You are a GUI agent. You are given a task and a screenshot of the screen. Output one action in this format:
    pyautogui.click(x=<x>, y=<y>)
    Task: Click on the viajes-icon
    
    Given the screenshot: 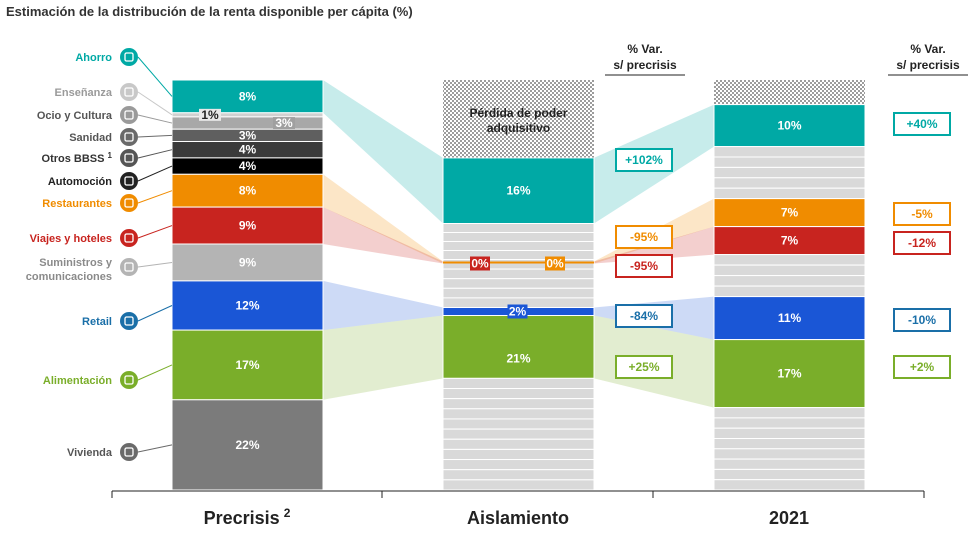 What is the action you would take?
    pyautogui.click(x=129, y=238)
    